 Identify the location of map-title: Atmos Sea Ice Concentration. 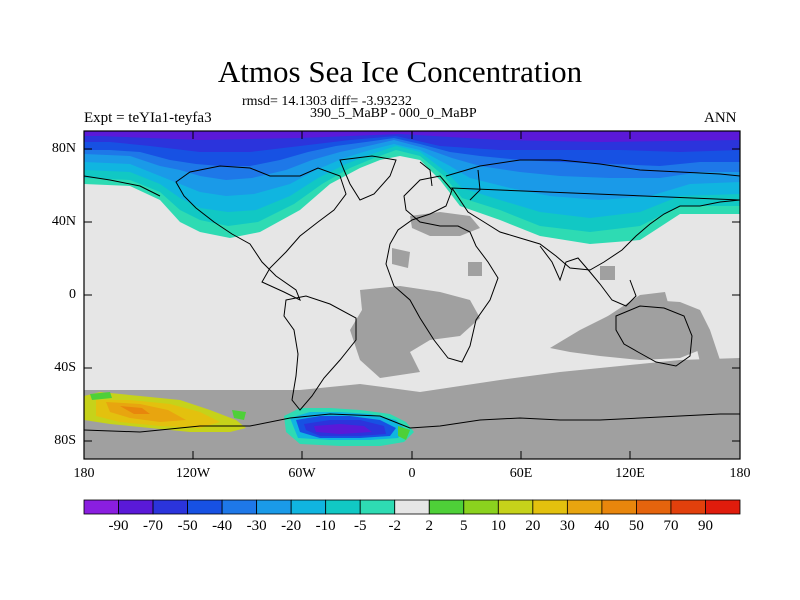
(400, 71).